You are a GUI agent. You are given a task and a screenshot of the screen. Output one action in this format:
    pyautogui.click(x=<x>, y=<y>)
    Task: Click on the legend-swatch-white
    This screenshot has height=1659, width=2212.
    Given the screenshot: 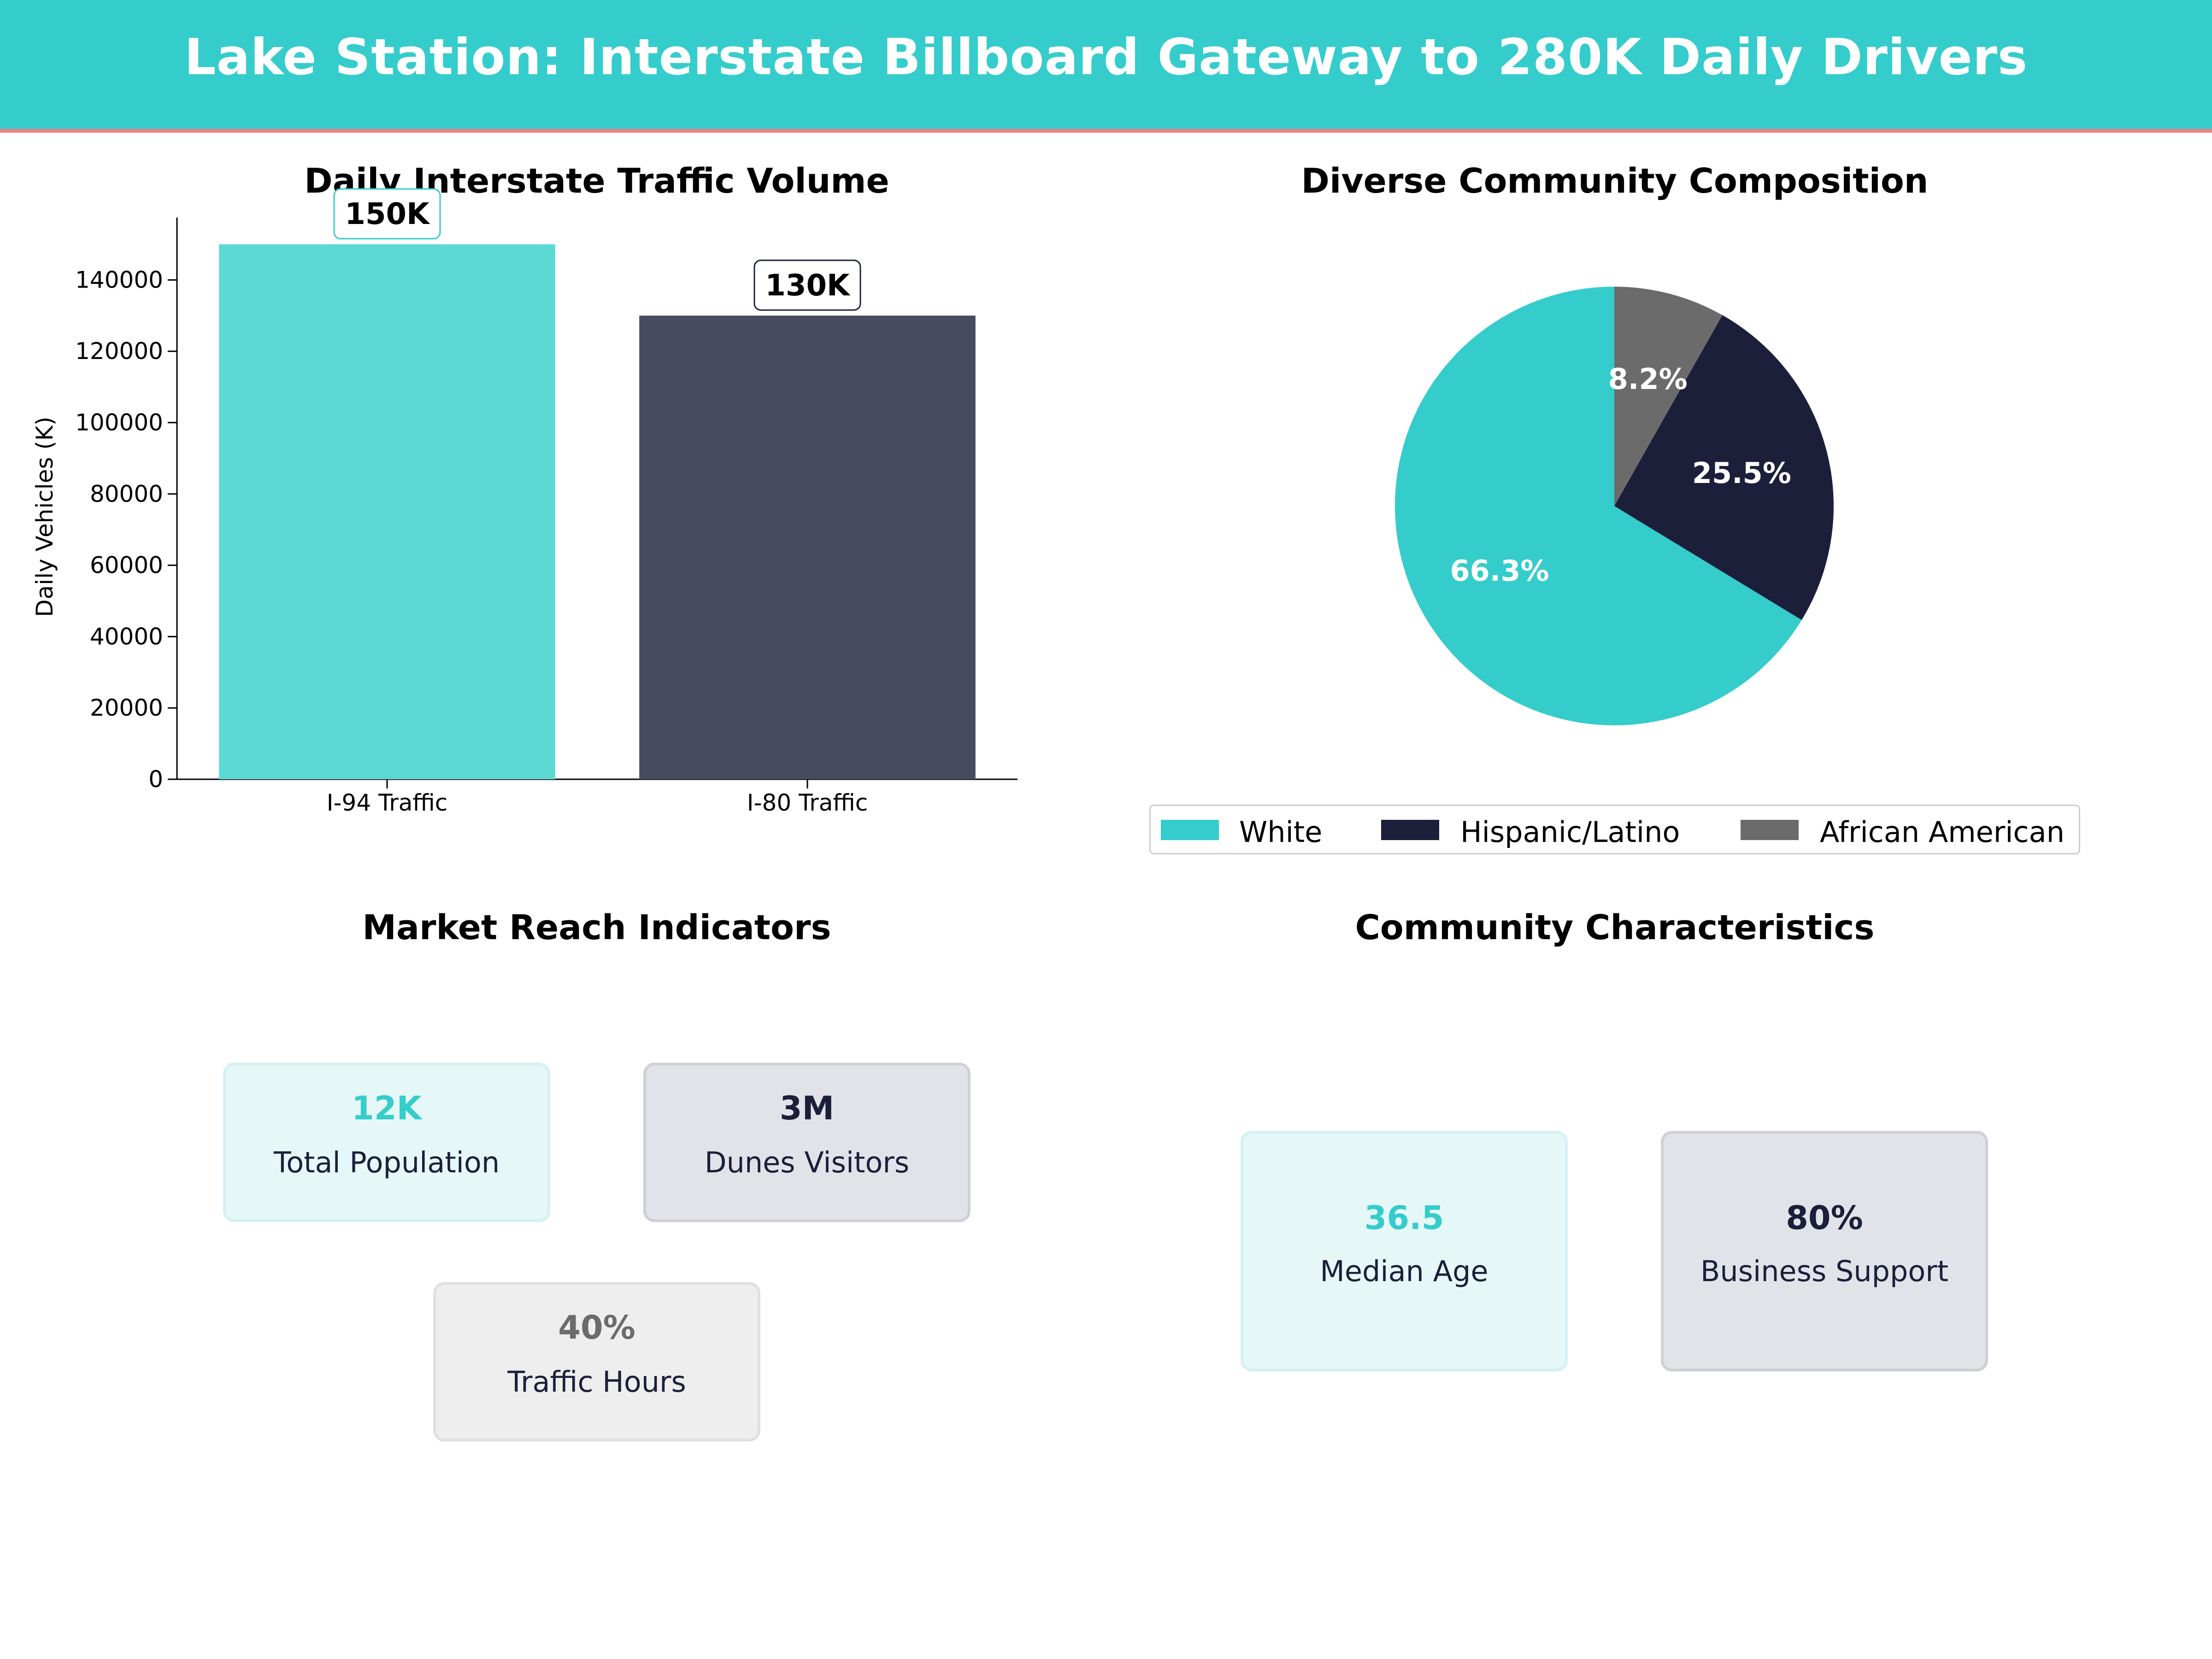 What is the action you would take?
    pyautogui.click(x=1190, y=830)
    